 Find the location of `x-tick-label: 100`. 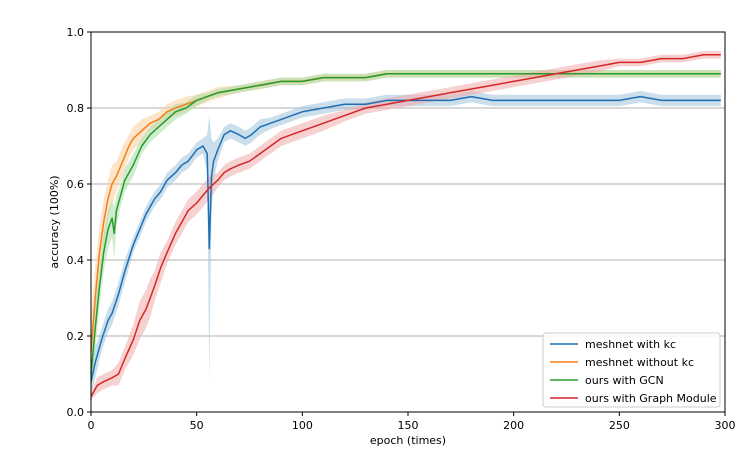

x-tick-label: 100 is located at coordinates (302, 425).